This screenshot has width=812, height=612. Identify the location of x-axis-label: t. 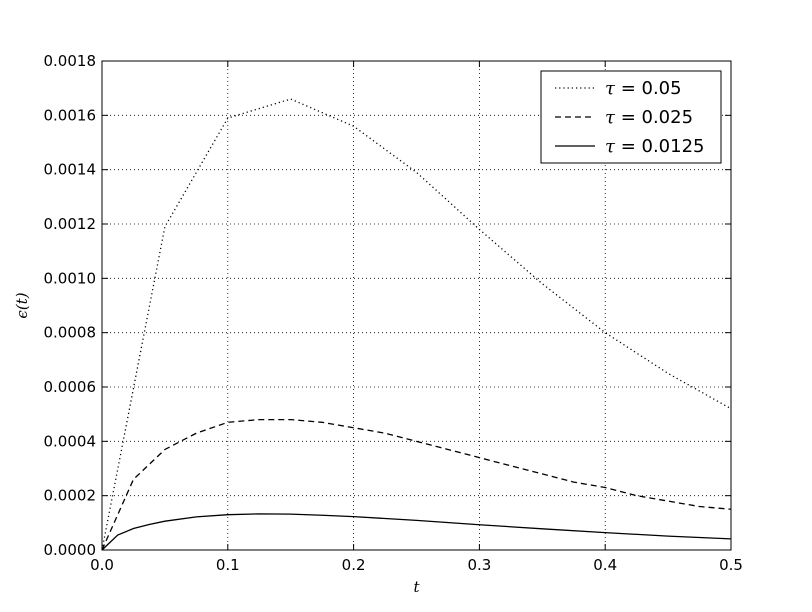
(416, 587).